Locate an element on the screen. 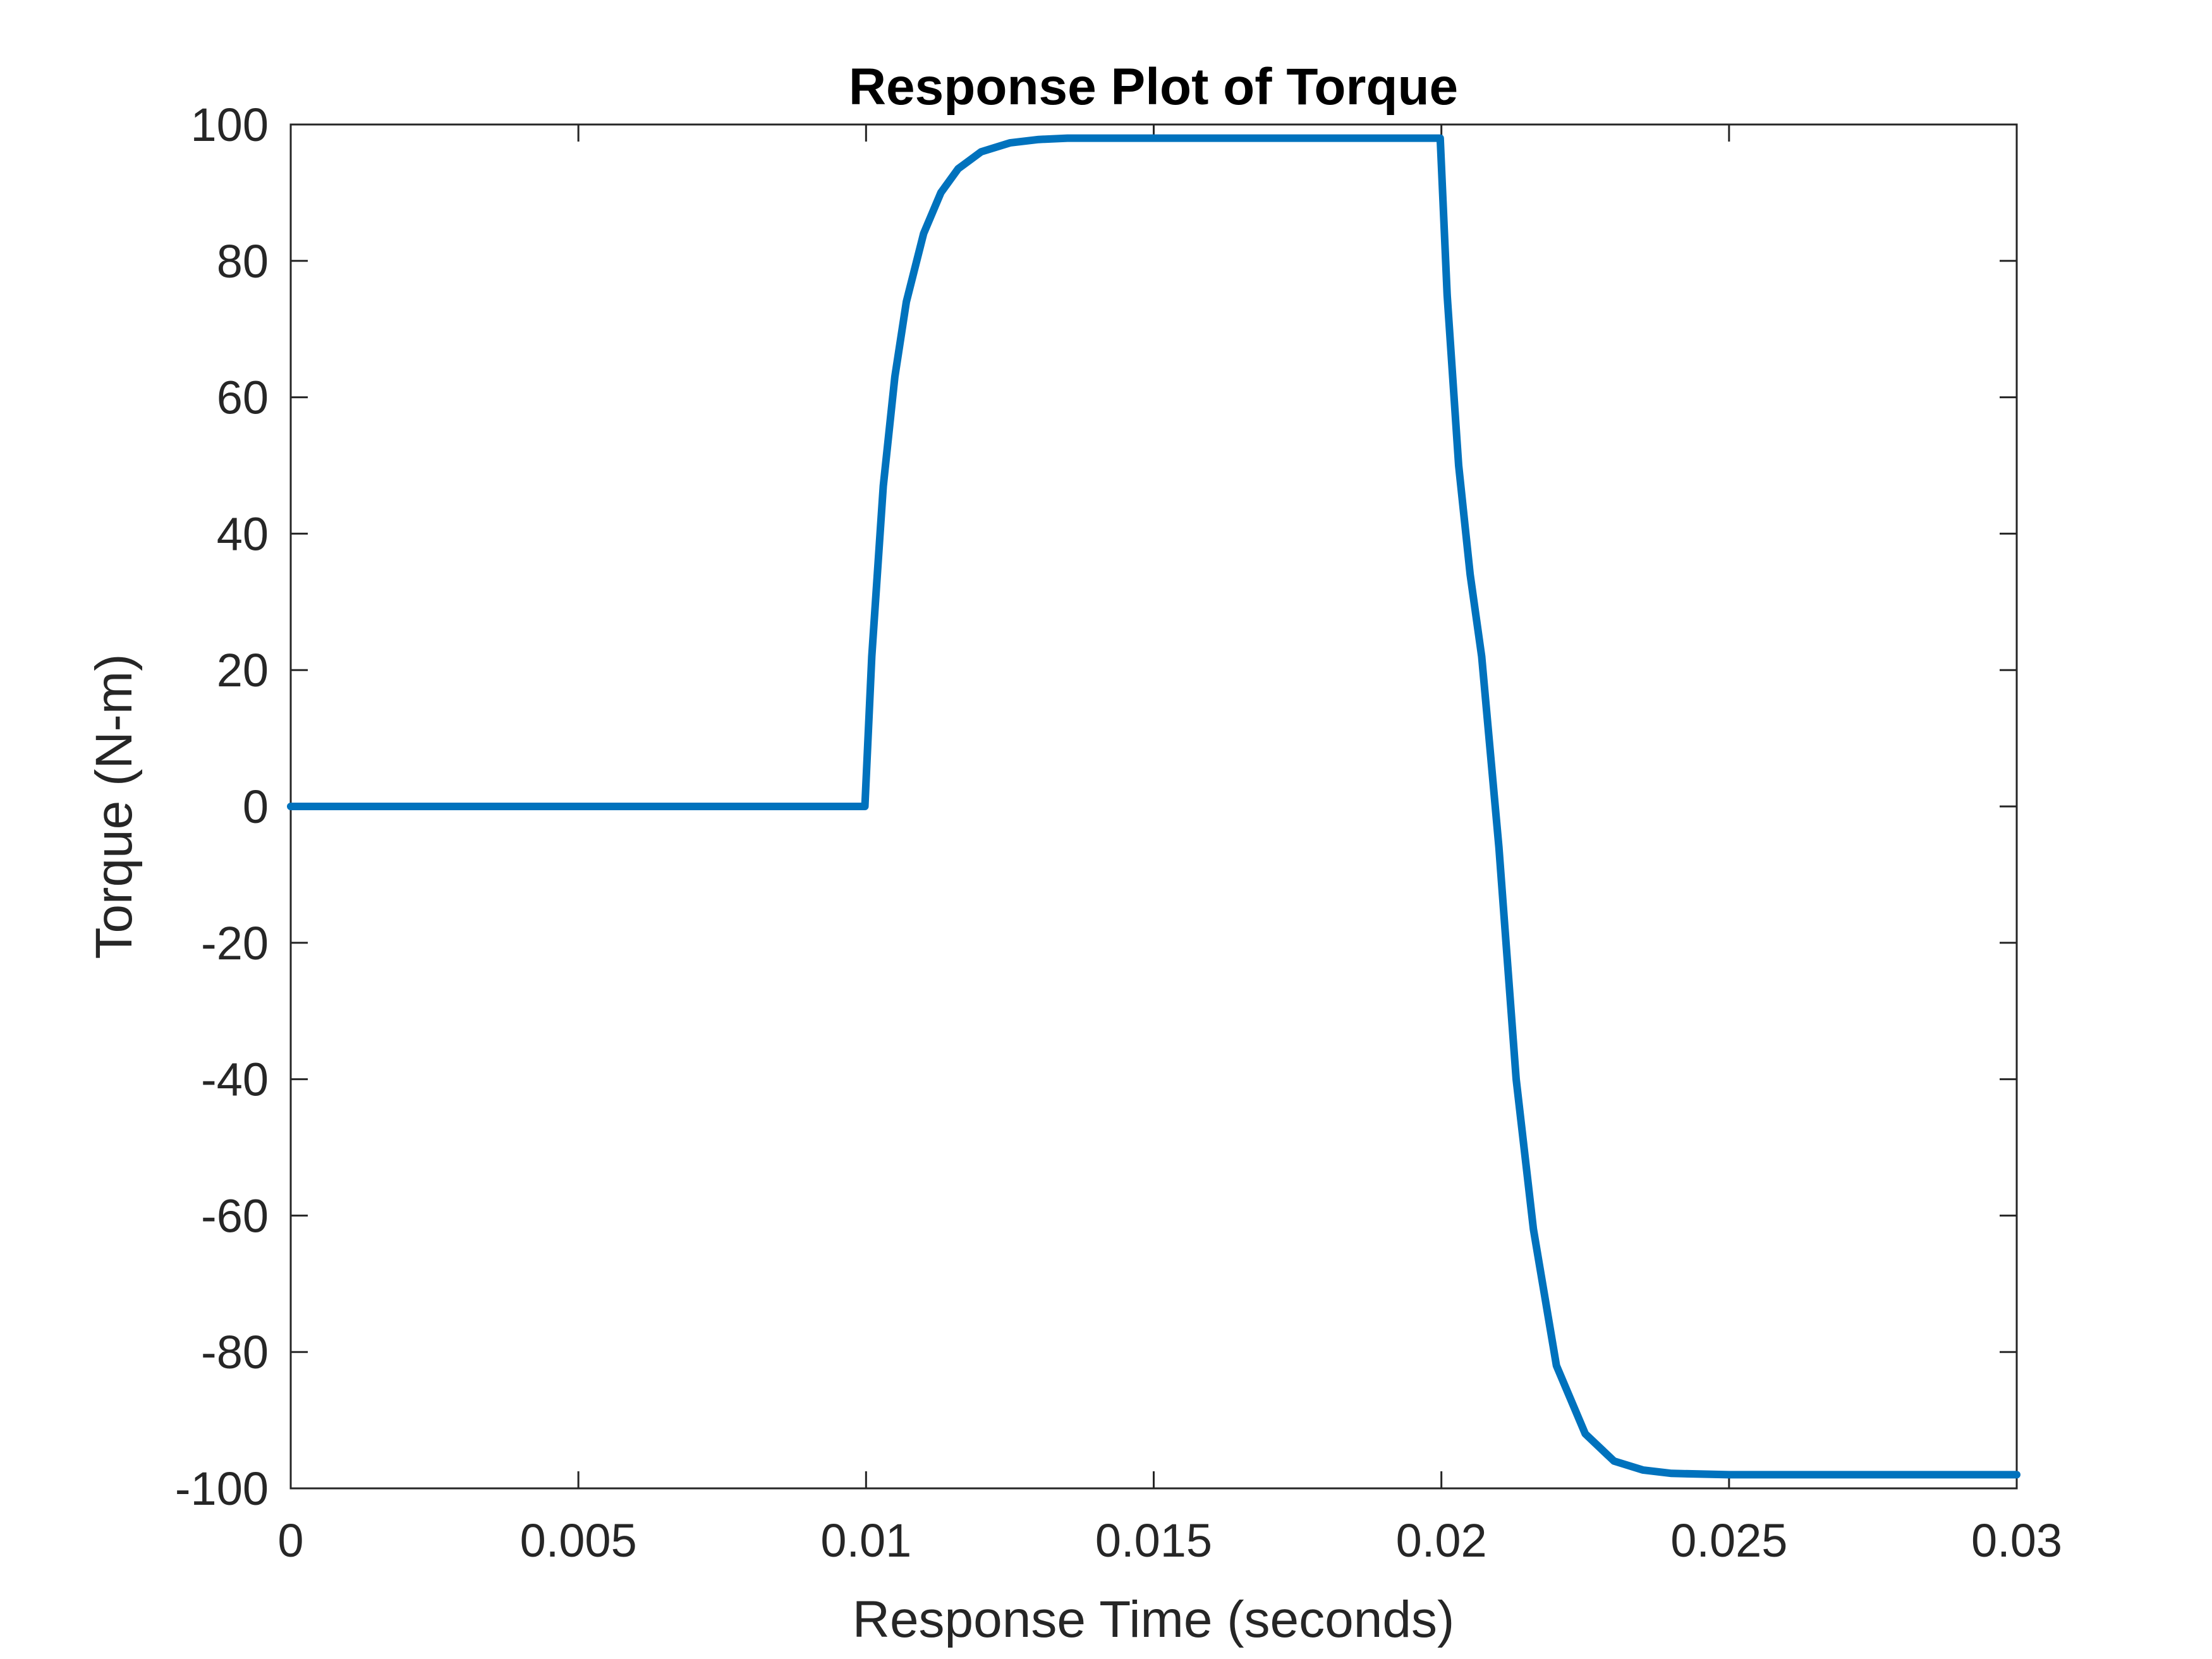 This screenshot has height=1659, width=2212. y-tick-label: 80 is located at coordinates (243, 261).